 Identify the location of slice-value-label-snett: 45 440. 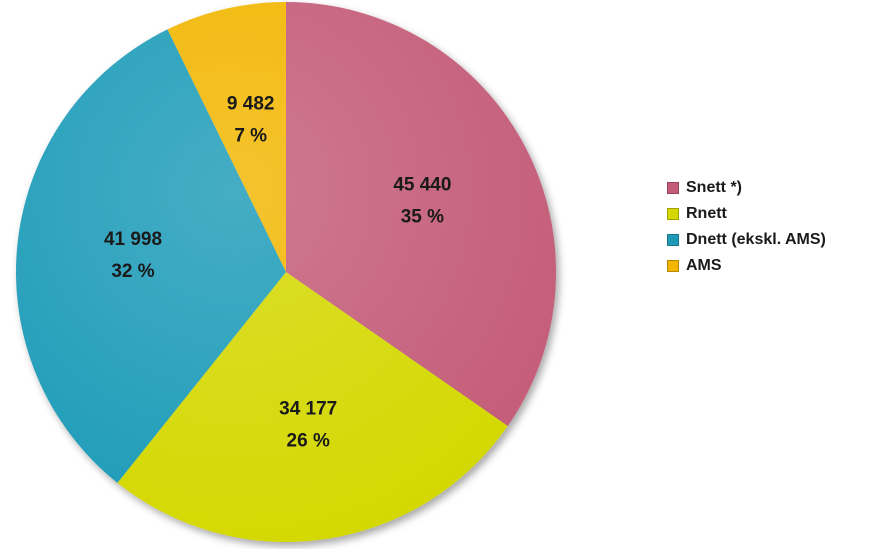
(422, 185).